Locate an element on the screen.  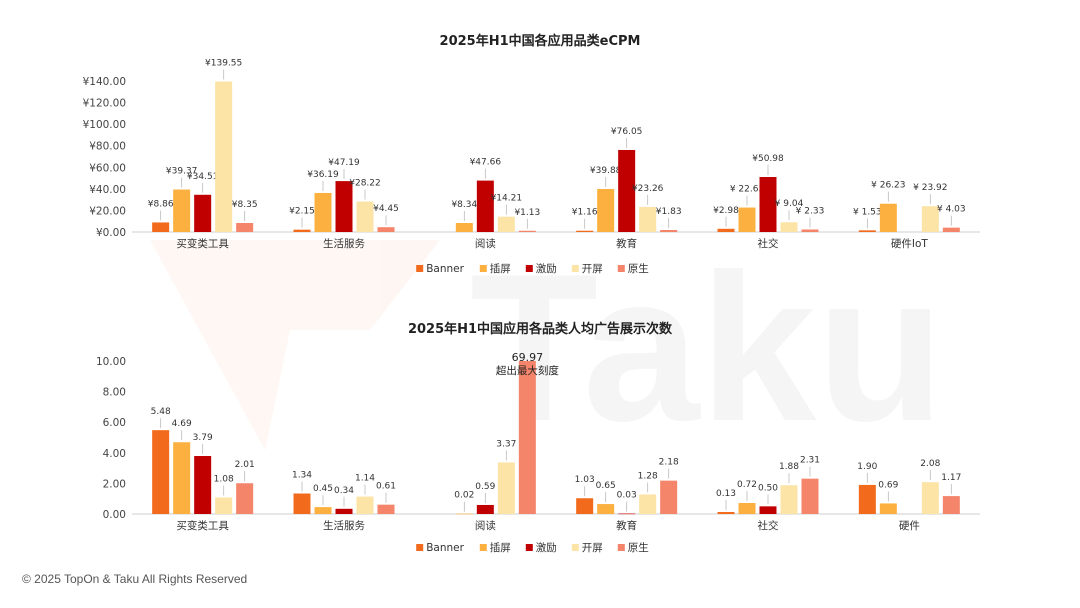
data-label: 1.88 is located at coordinates (789, 467).